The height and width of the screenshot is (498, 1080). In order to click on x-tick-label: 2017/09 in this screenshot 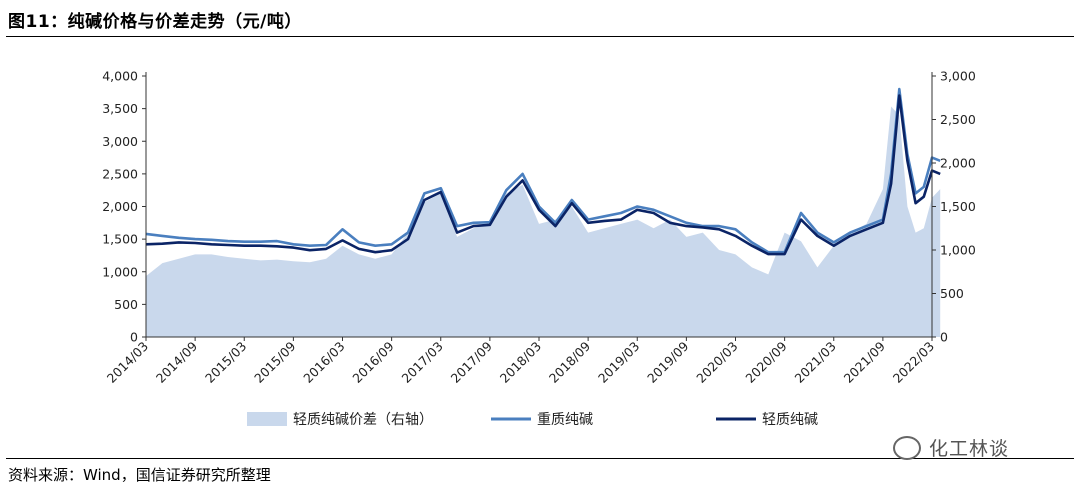, I will do `click(471, 361)`.